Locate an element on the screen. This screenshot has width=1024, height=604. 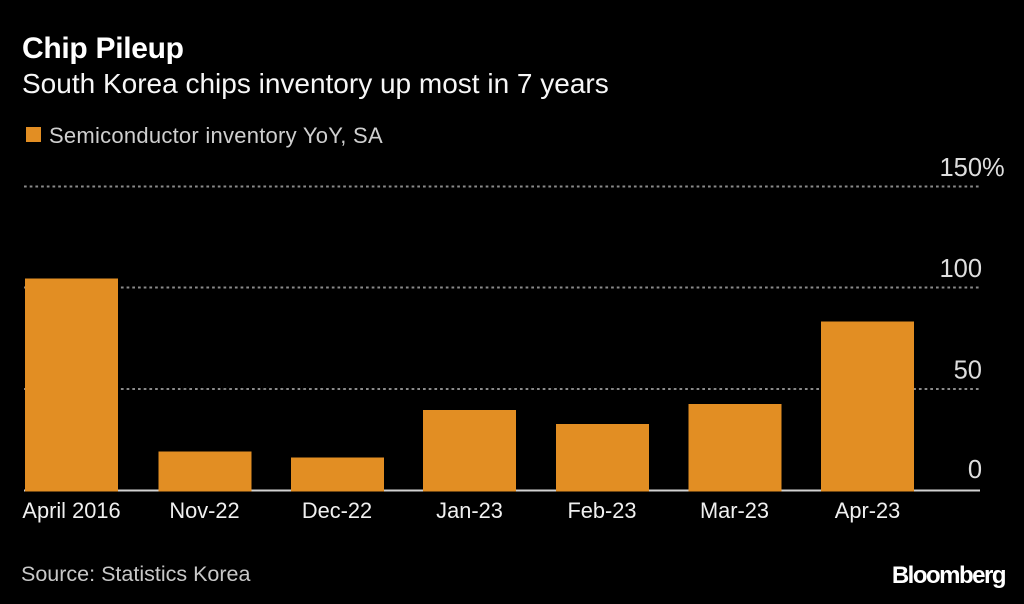
svg-text: 150 is located at coordinates (960, 168).